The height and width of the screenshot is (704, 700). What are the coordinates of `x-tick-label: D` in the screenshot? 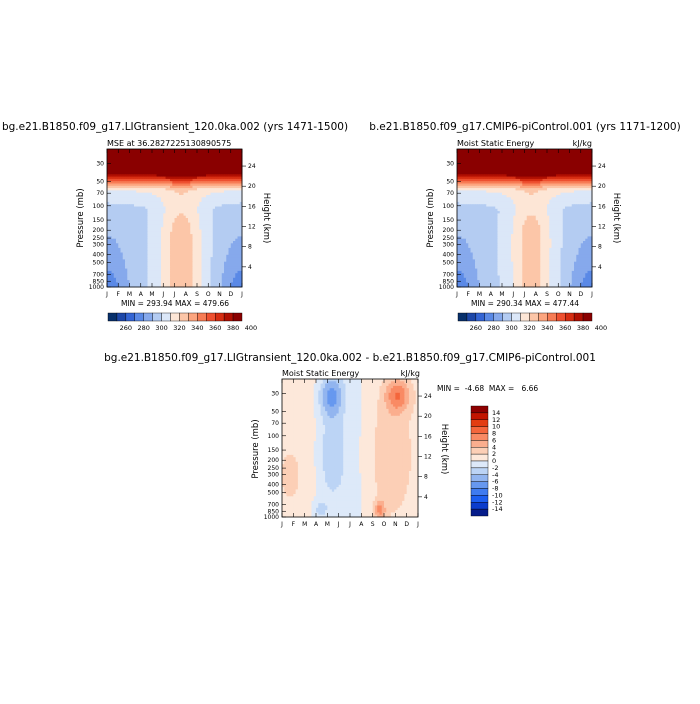 It's located at (230, 294).